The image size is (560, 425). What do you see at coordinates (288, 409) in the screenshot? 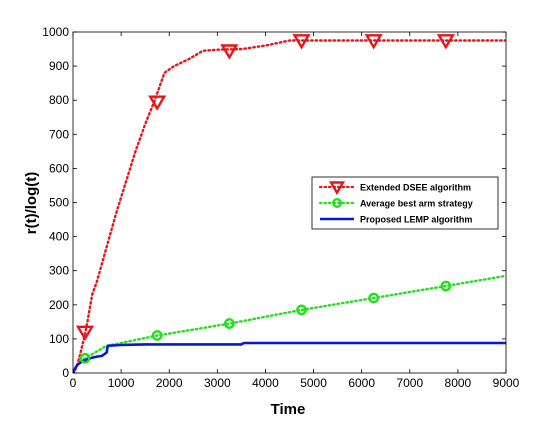
I see `x-axis-title: Time` at bounding box center [288, 409].